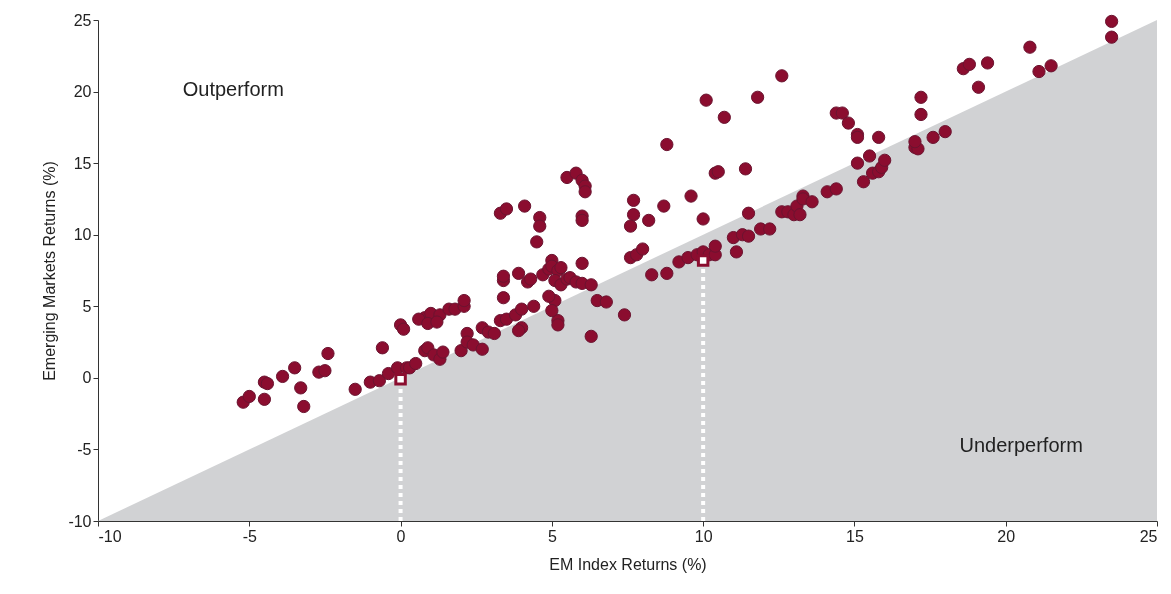  What do you see at coordinates (82, 20) in the screenshot?
I see `y-tick-label: 25` at bounding box center [82, 20].